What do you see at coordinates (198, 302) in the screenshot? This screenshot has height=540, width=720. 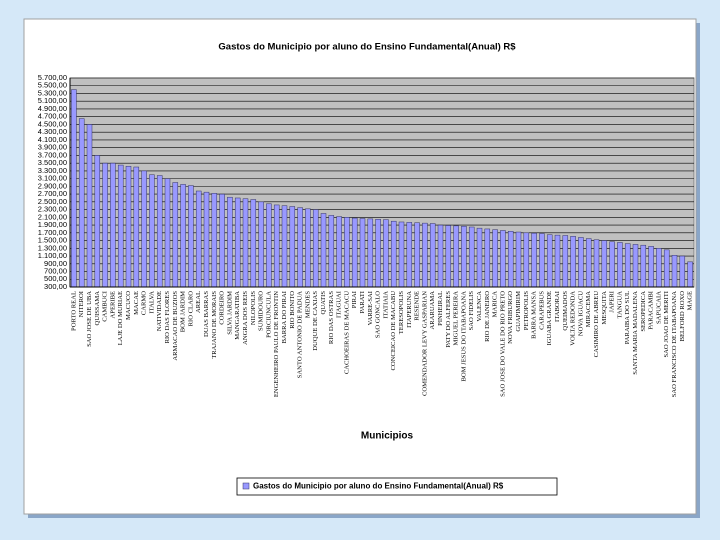 I see `x-tick-label: AREAL` at bounding box center [198, 302].